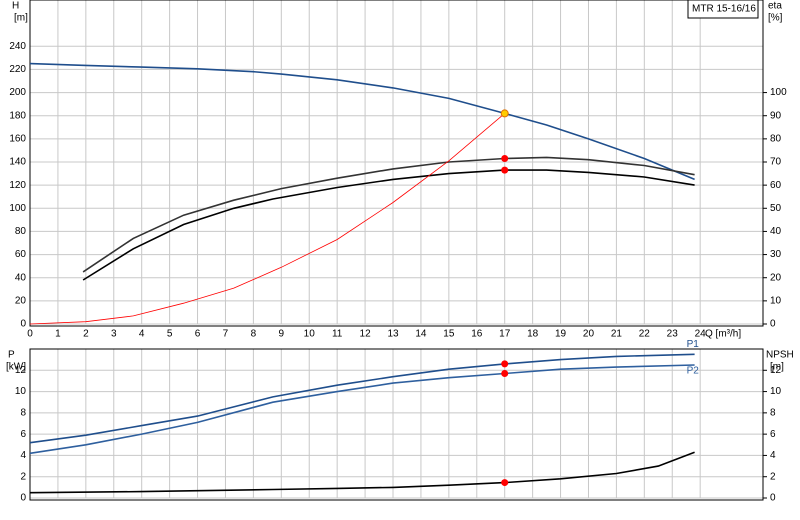  I want to click on x-tick-label: 23, so click(673, 334).